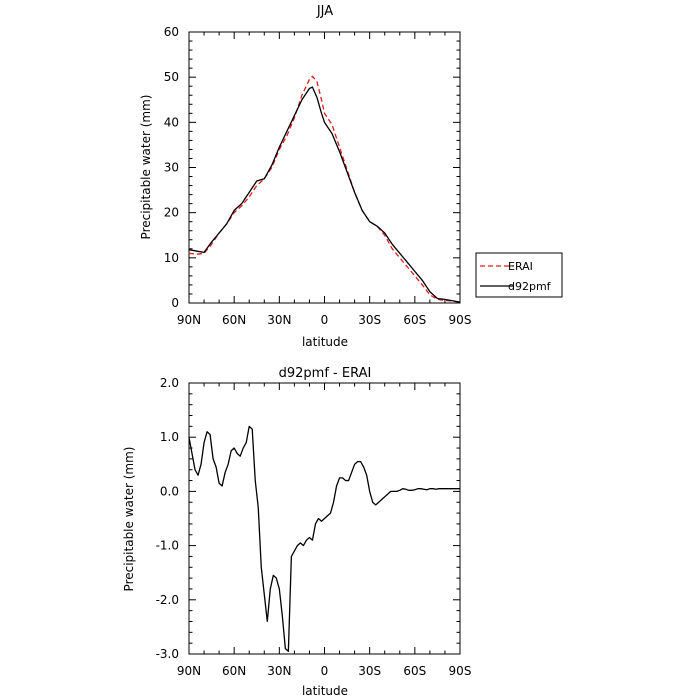  What do you see at coordinates (146, 167) in the screenshot?
I see `top-ylabel: Precipitable water (mm)` at bounding box center [146, 167].